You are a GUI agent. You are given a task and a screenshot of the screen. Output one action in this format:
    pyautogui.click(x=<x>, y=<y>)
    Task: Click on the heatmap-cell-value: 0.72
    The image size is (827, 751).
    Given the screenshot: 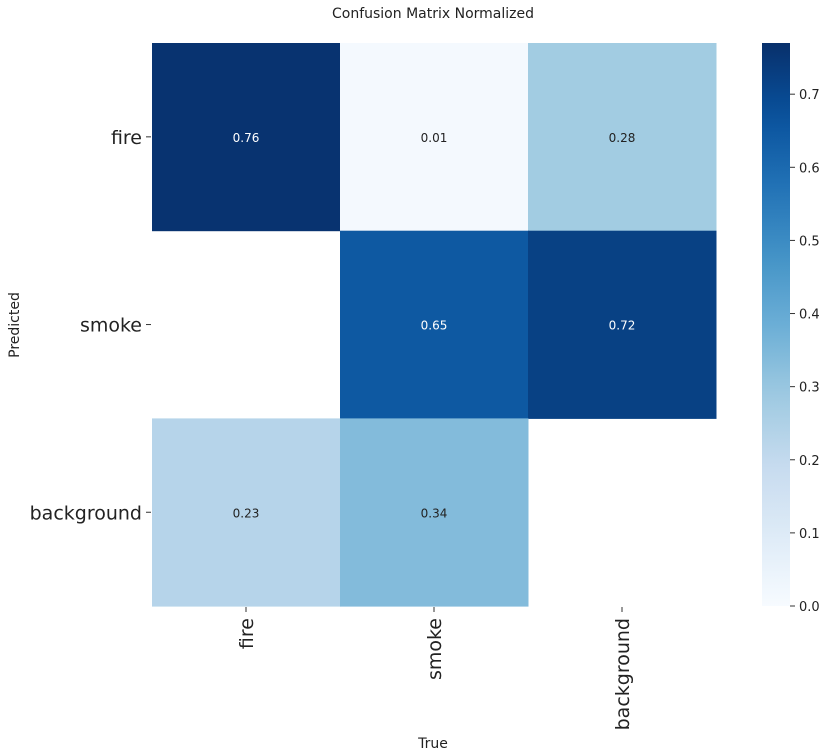 What is the action you would take?
    pyautogui.click(x=622, y=326)
    